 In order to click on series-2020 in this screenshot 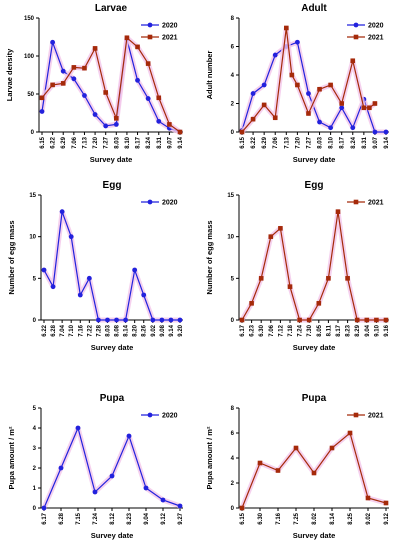, I will do `click(112, 266)`.